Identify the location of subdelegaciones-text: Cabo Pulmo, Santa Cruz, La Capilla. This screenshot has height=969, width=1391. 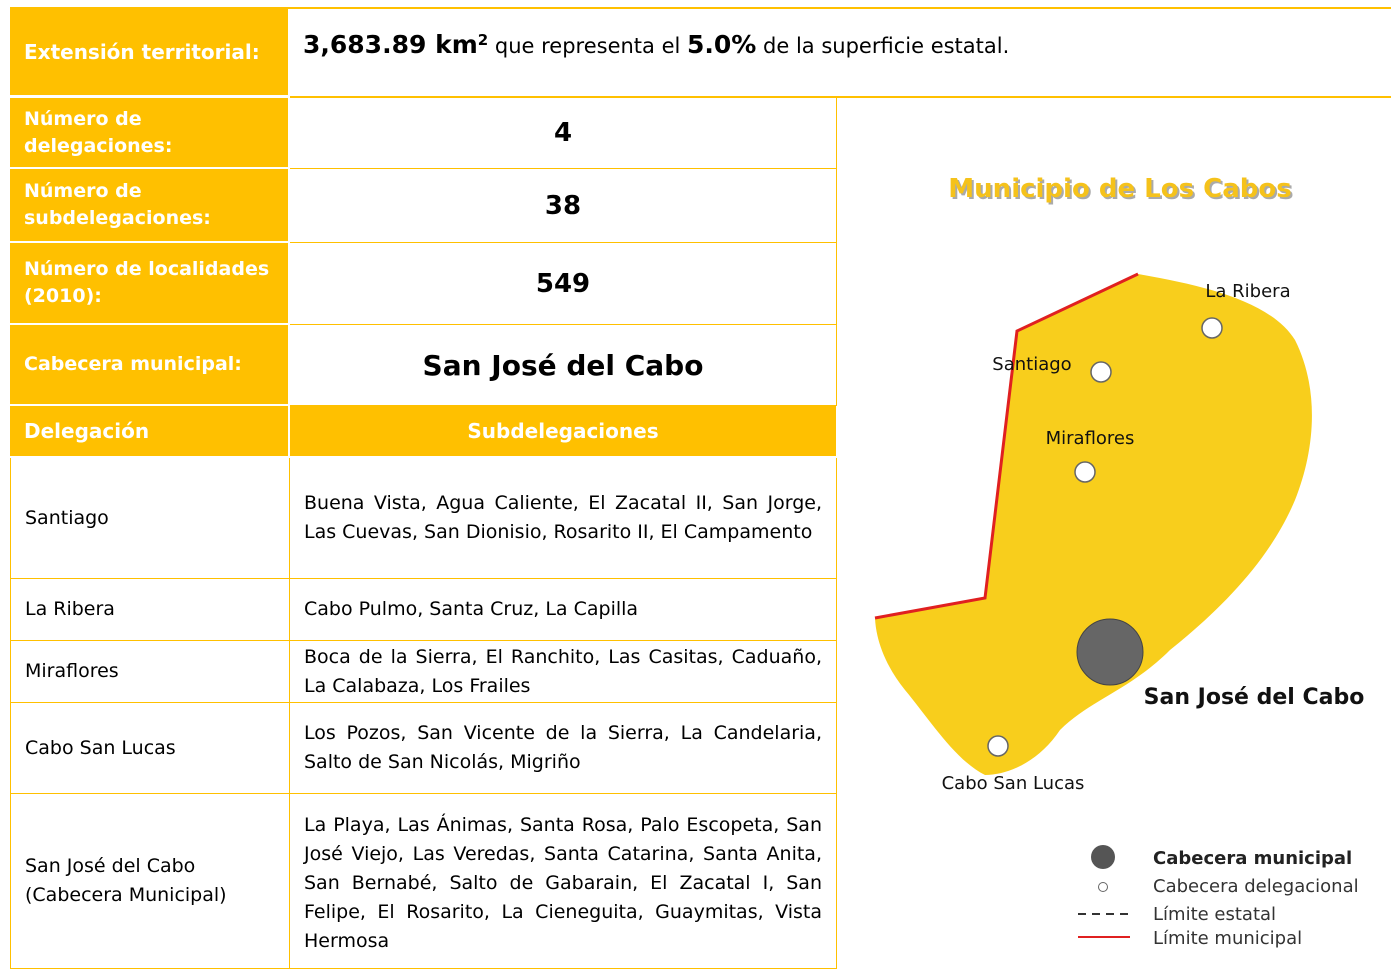
(471, 609).